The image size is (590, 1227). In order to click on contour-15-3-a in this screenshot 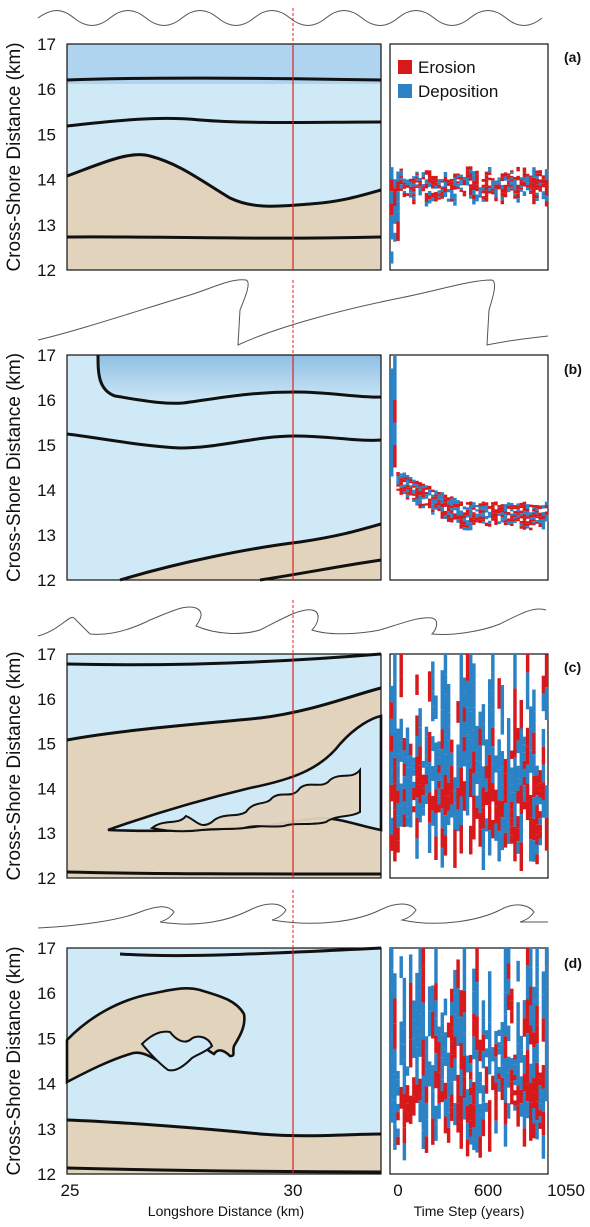, I will do `click(224, 122)`.